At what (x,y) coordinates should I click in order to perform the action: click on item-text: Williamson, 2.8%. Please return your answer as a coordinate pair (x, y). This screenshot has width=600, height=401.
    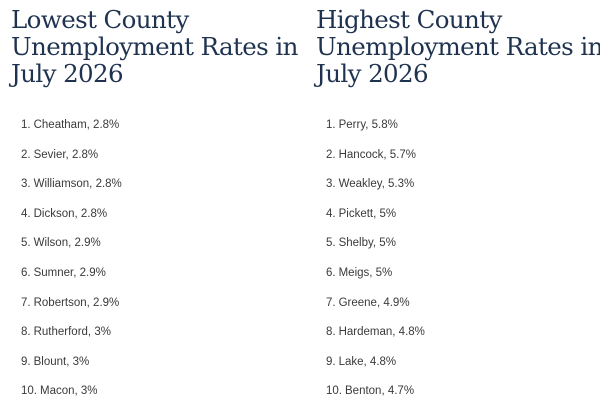
    Looking at the image, I should click on (77, 184).